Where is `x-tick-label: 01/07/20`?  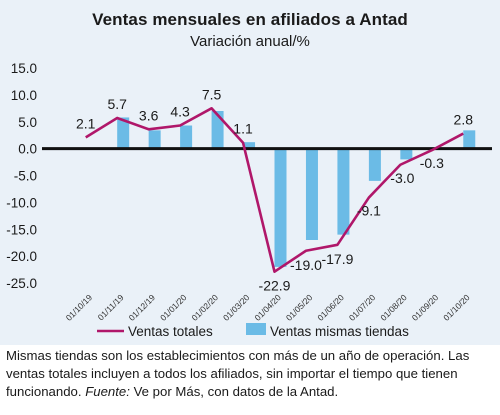
x-tick-label: 01/07/20 is located at coordinates (362, 307).